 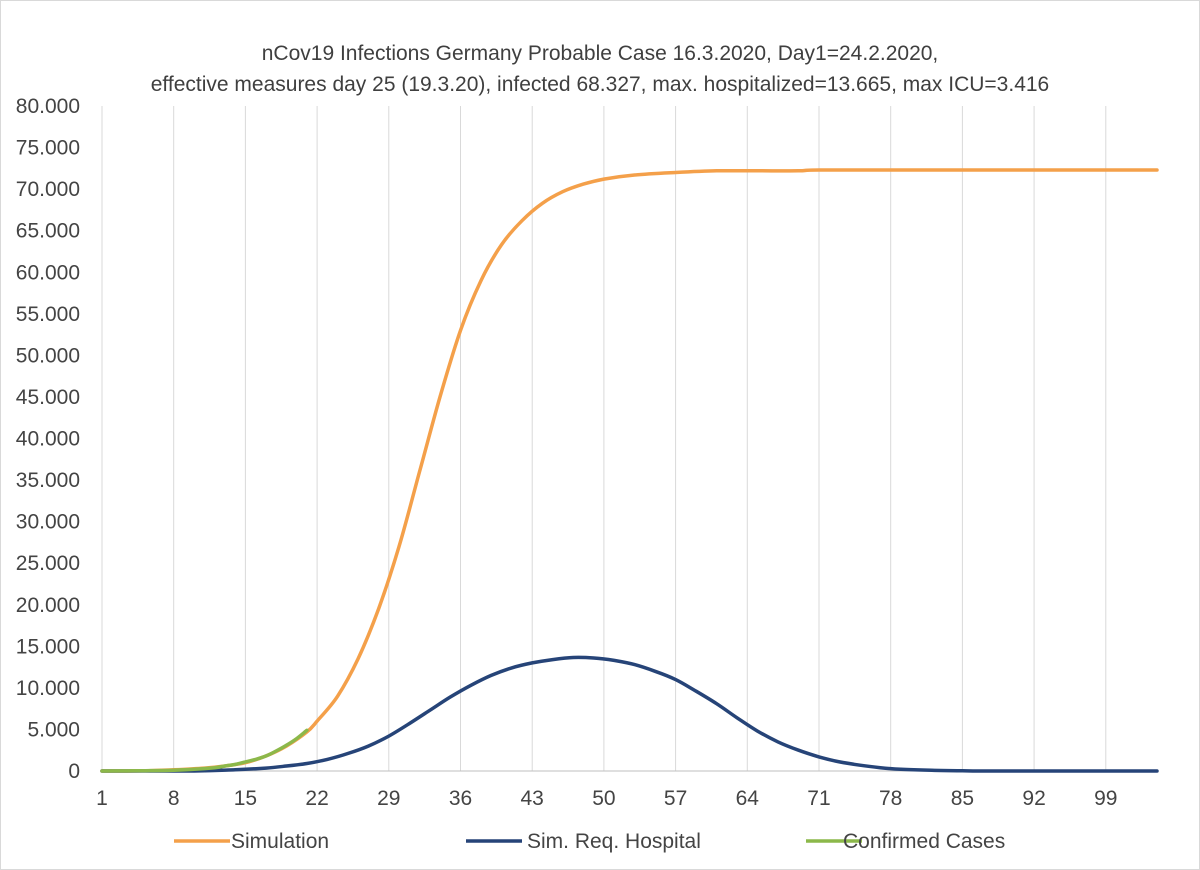 I want to click on y-tick-label: 70.000, so click(x=48, y=189).